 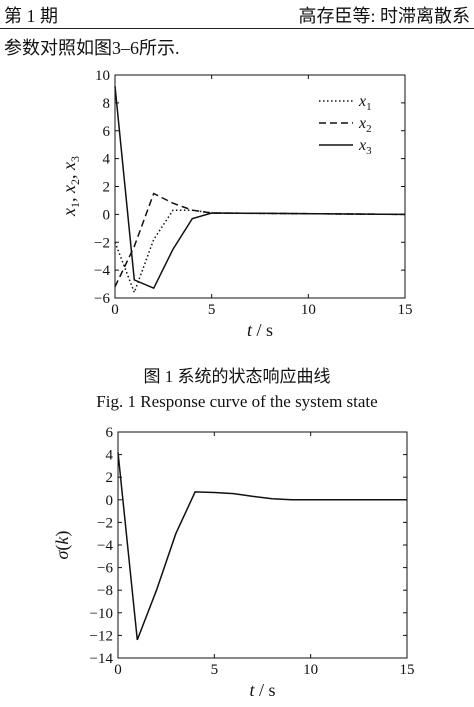 What do you see at coordinates (260, 240) in the screenshot?
I see `series-line-x2` at bounding box center [260, 240].